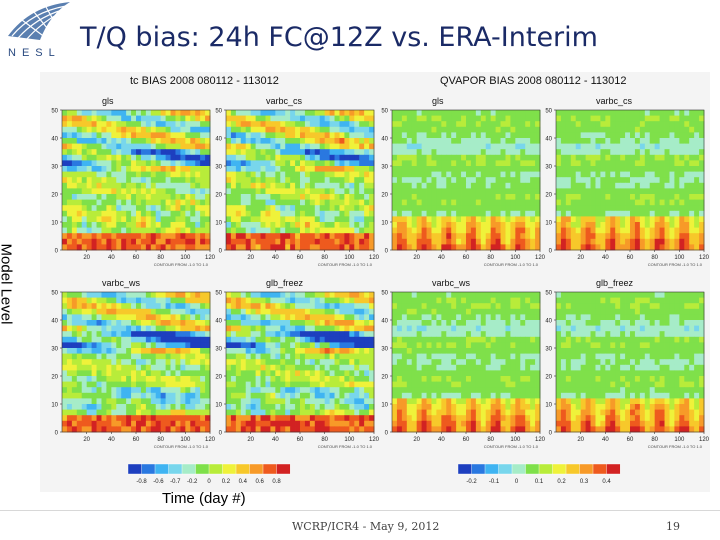  I want to click on colorbar-label: -0.8, so click(141, 482).